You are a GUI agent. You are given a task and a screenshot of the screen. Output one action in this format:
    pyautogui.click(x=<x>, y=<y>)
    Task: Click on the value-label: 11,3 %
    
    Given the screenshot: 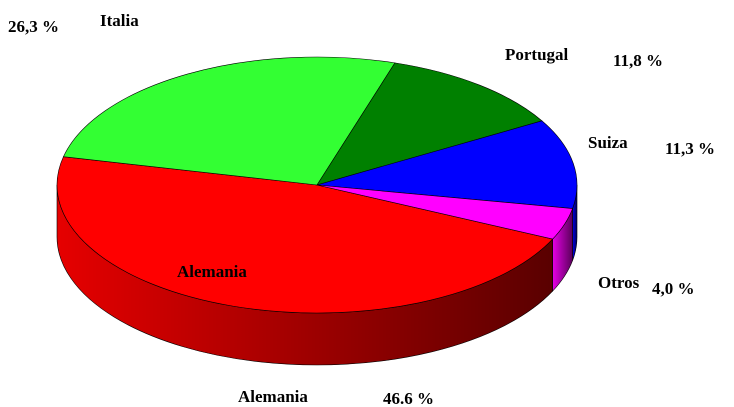 What is the action you would take?
    pyautogui.click(x=690, y=148)
    